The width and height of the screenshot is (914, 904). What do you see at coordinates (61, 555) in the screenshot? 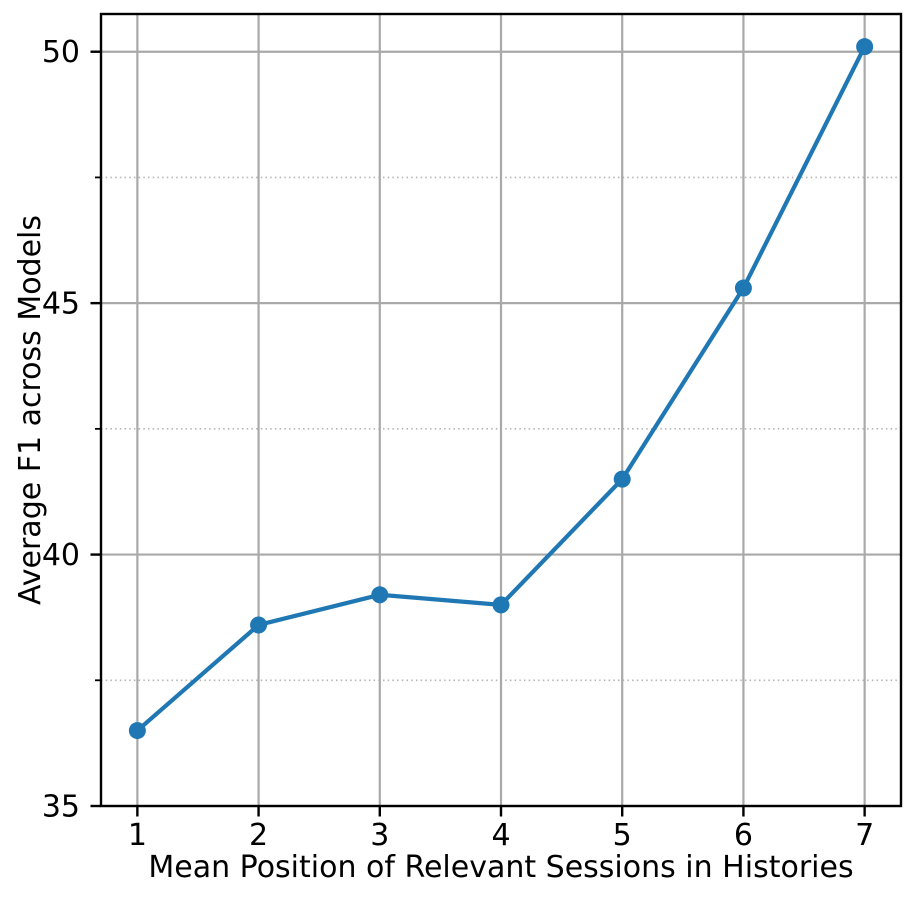
I see `y-tick-label: 40` at bounding box center [61, 555].